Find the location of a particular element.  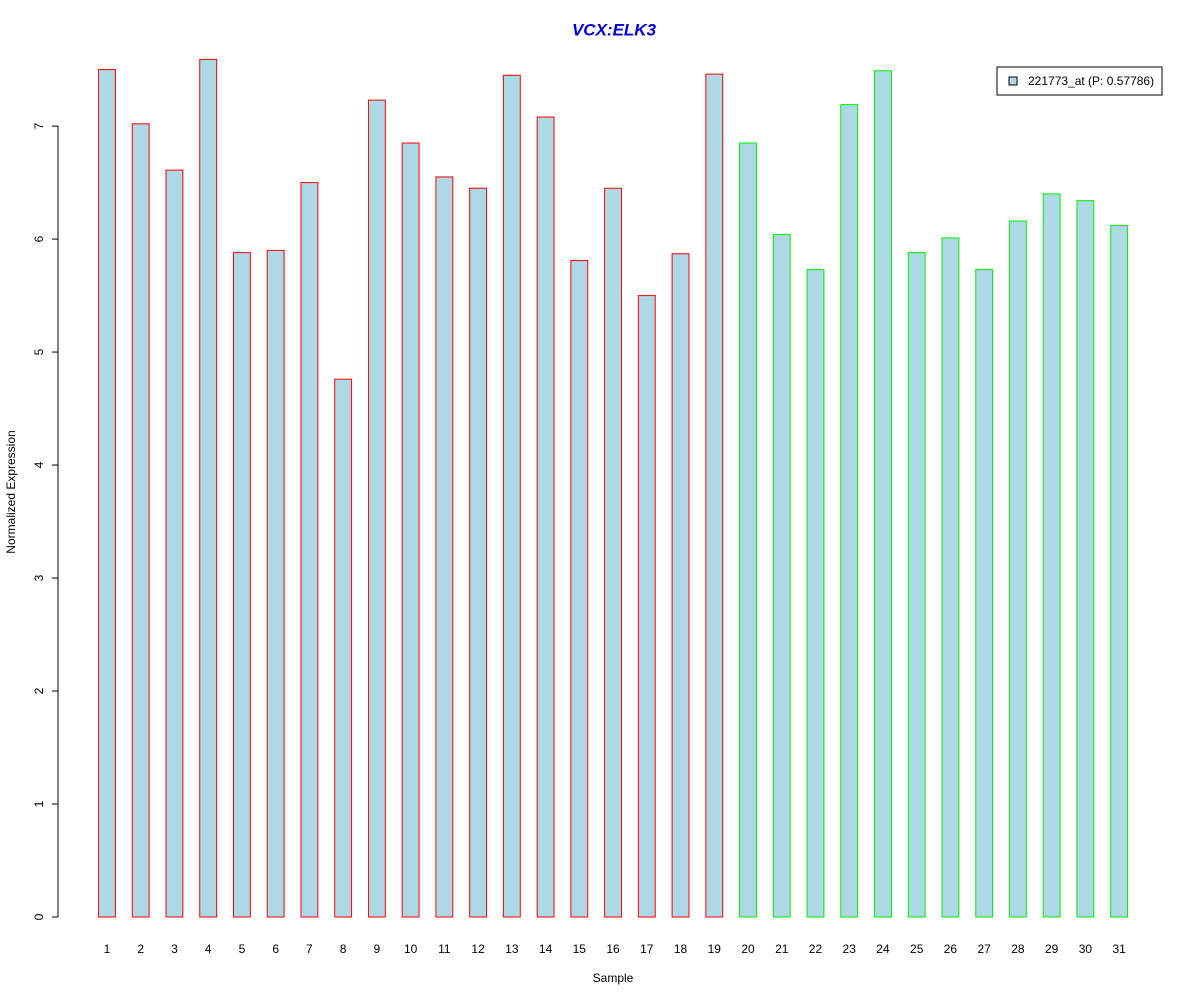

x-tick-label: 10 is located at coordinates (411, 949).